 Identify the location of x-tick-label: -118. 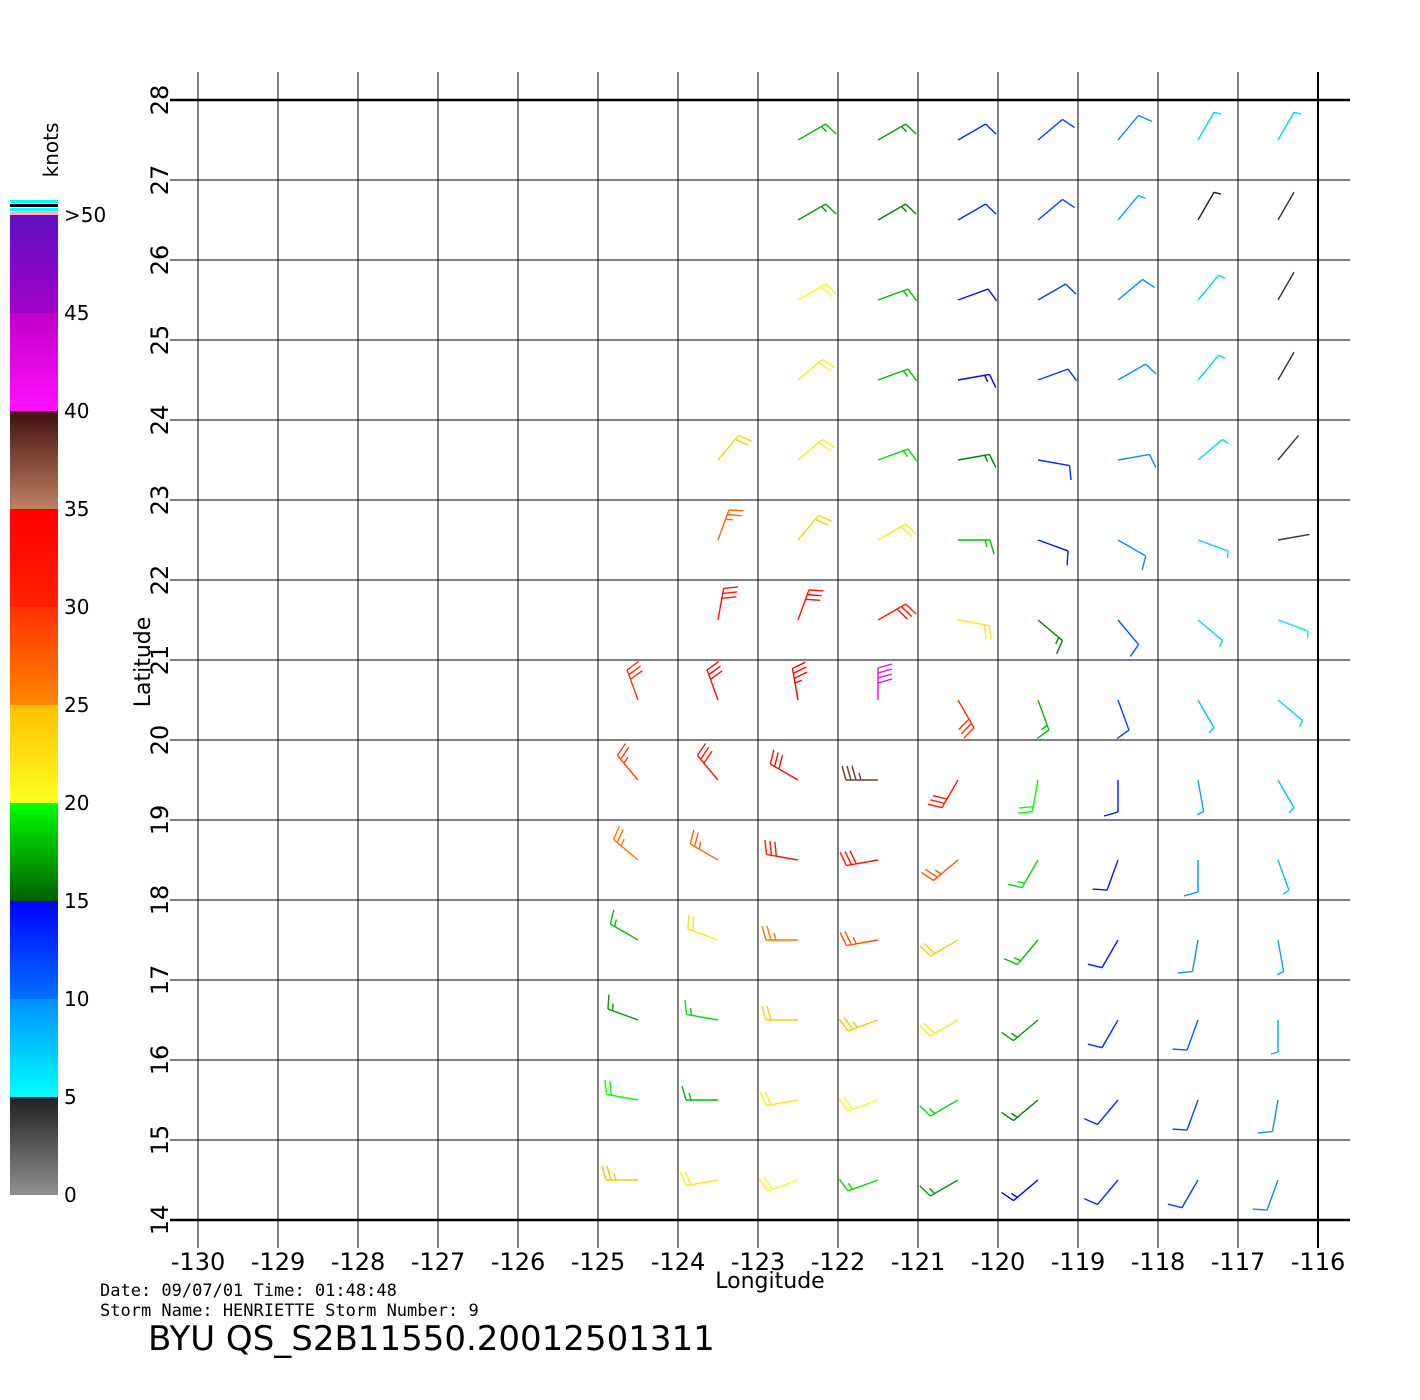
(1158, 1262).